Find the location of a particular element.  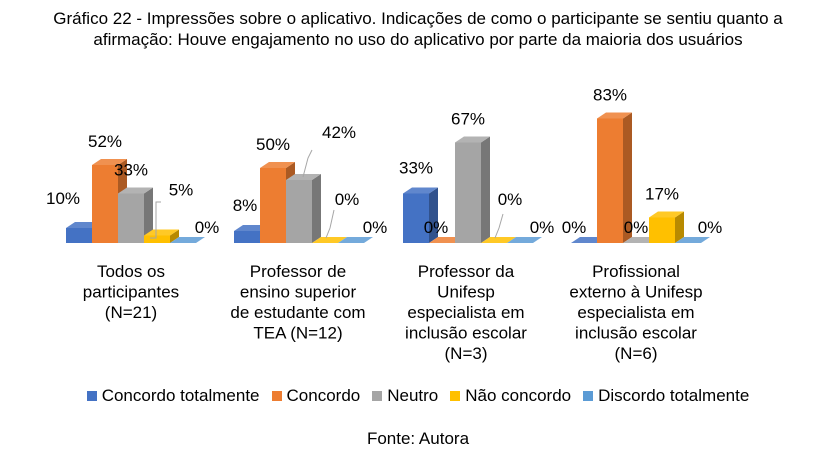

legend-label-1: Concordo is located at coordinates (323, 395).